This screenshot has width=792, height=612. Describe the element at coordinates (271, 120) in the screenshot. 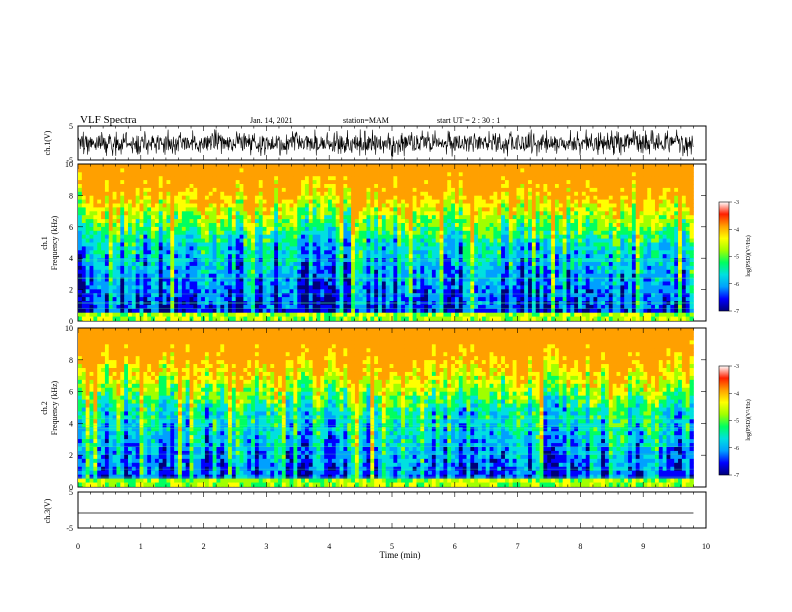

I see `date-label: Jan. 14, 2021` at that location.